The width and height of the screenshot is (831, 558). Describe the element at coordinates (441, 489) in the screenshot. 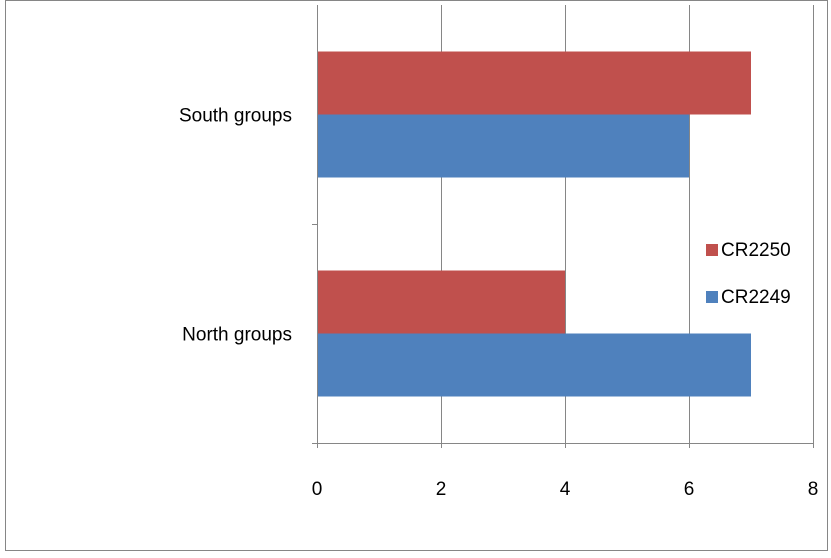

I see `x-tick-label-2: 2` at that location.